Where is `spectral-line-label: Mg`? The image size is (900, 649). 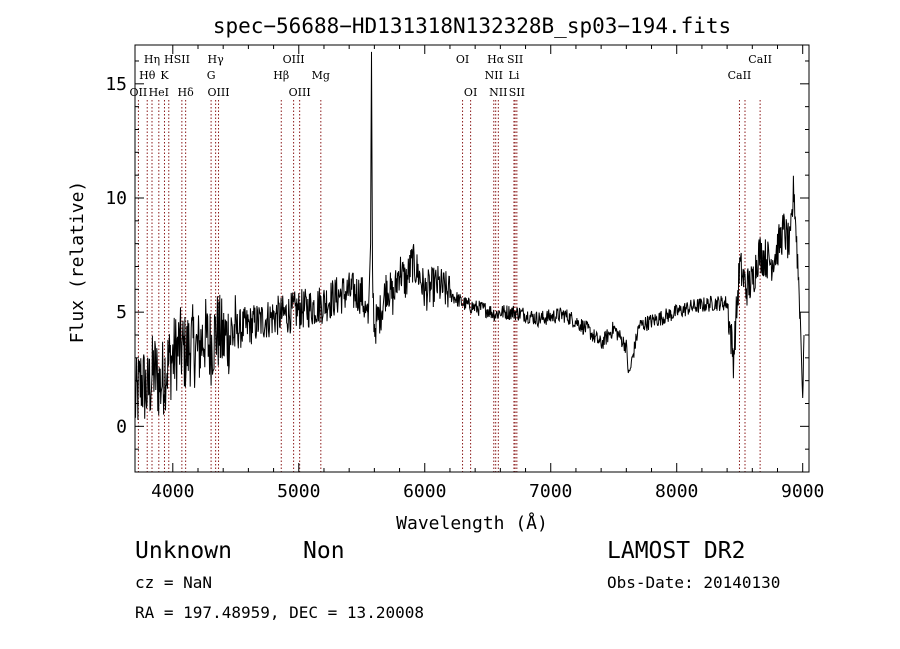
spectral-line-label: Mg is located at coordinates (321, 75).